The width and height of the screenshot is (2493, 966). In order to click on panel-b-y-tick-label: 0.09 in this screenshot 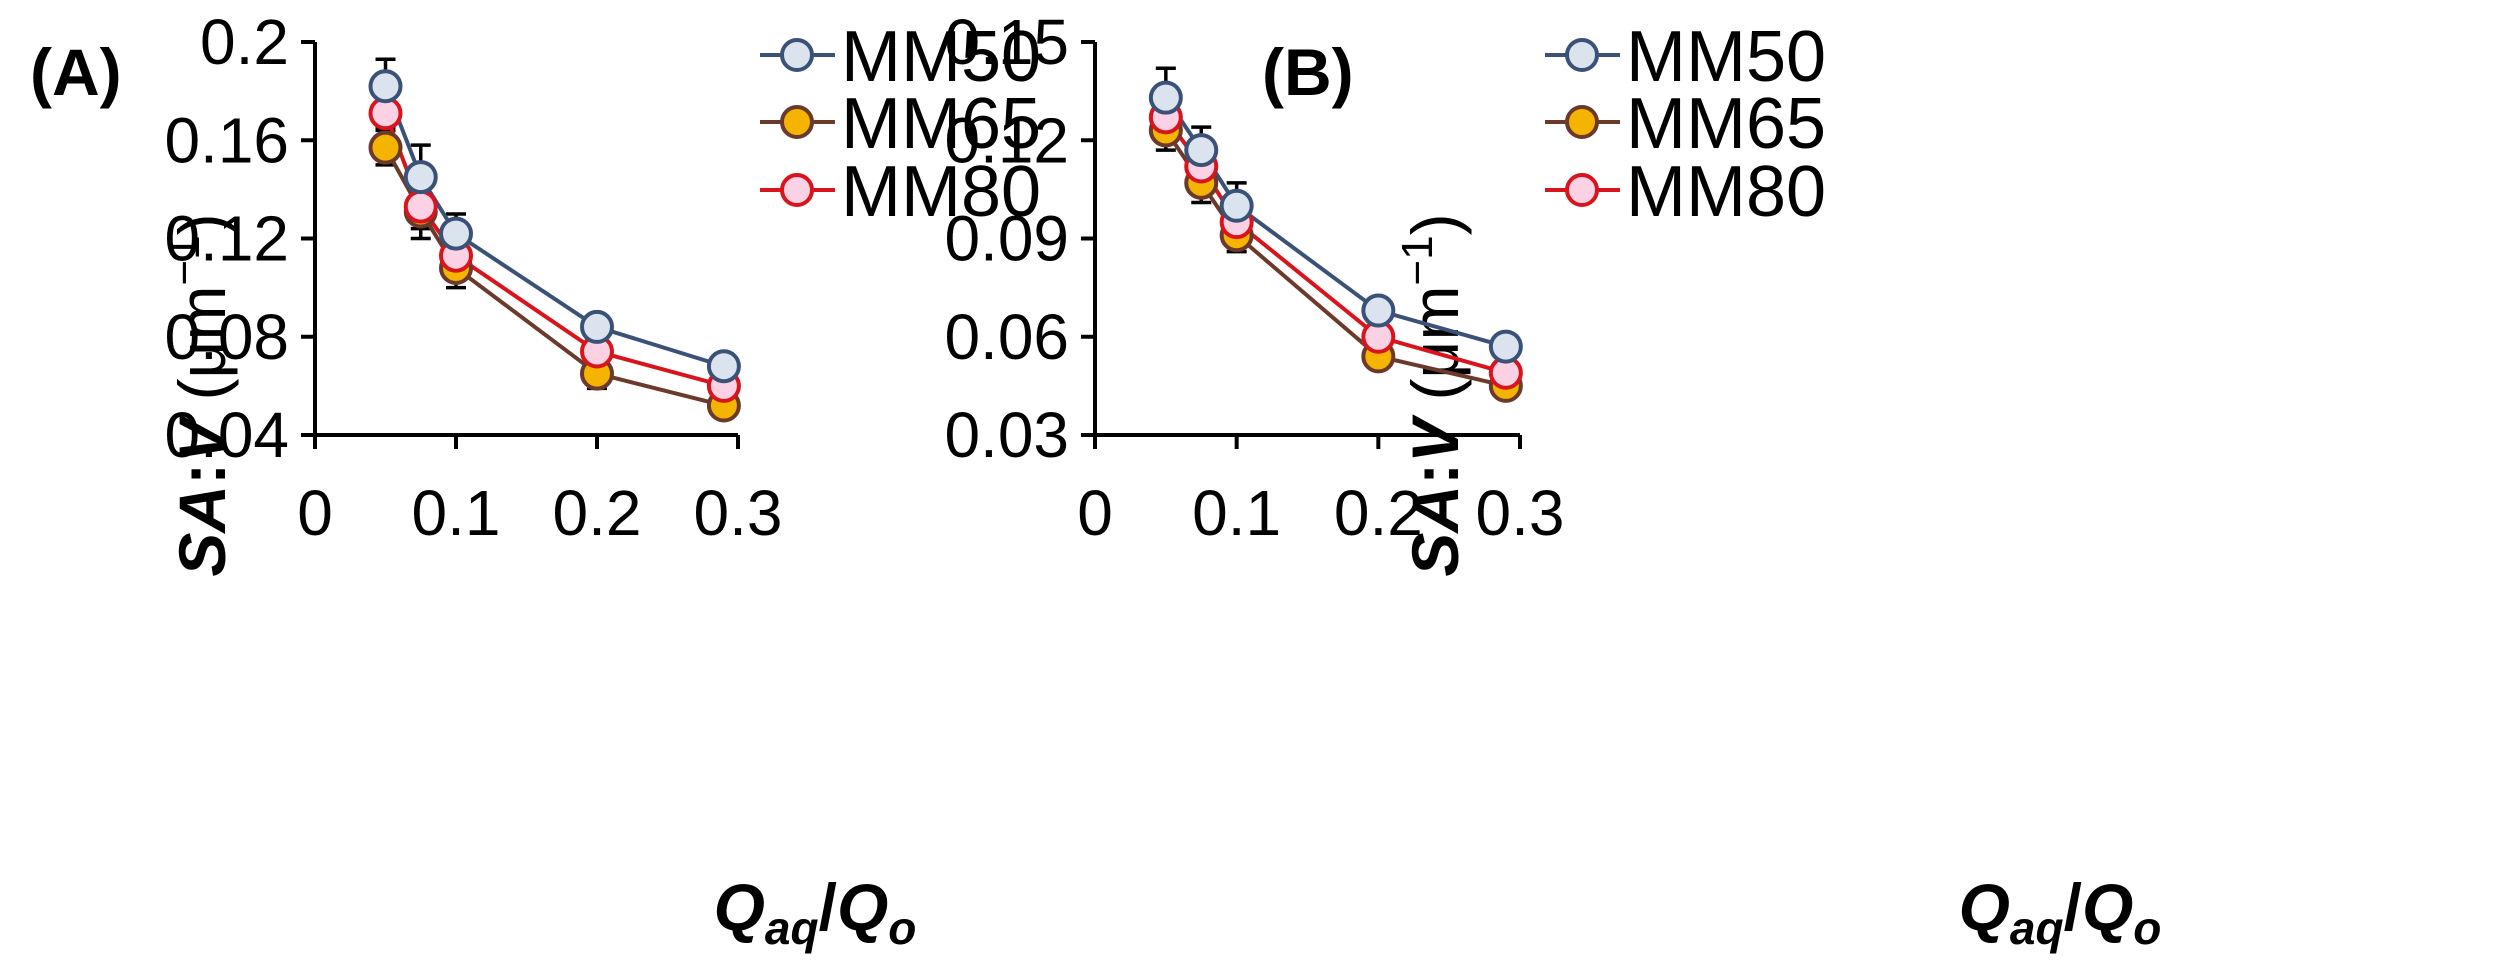, I will do `click(1006, 239)`.